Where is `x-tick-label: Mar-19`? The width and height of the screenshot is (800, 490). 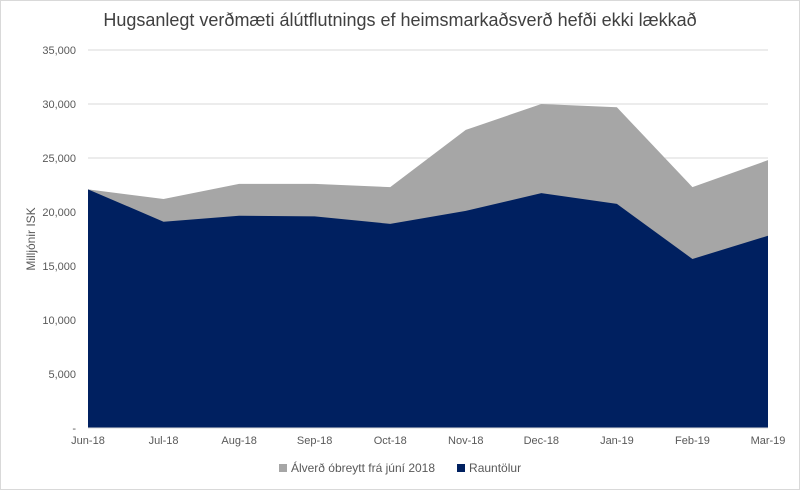 x-tick-label: Mar-19 is located at coordinates (768, 441).